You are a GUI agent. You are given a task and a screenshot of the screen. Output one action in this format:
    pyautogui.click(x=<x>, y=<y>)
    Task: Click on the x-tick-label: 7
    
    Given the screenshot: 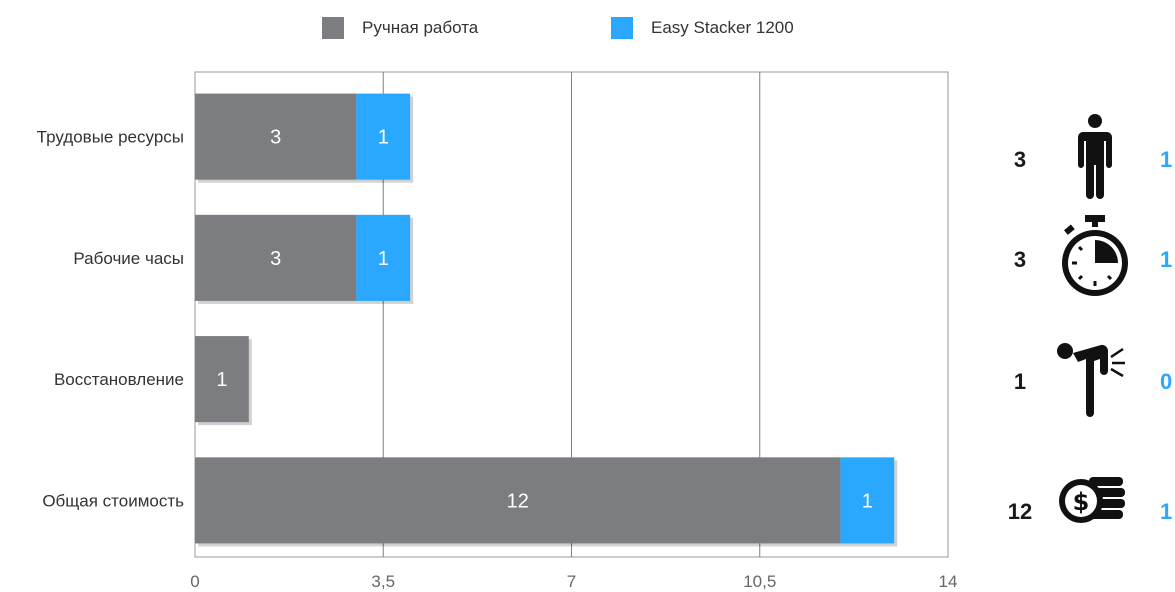 What is the action you would take?
    pyautogui.click(x=571, y=581)
    